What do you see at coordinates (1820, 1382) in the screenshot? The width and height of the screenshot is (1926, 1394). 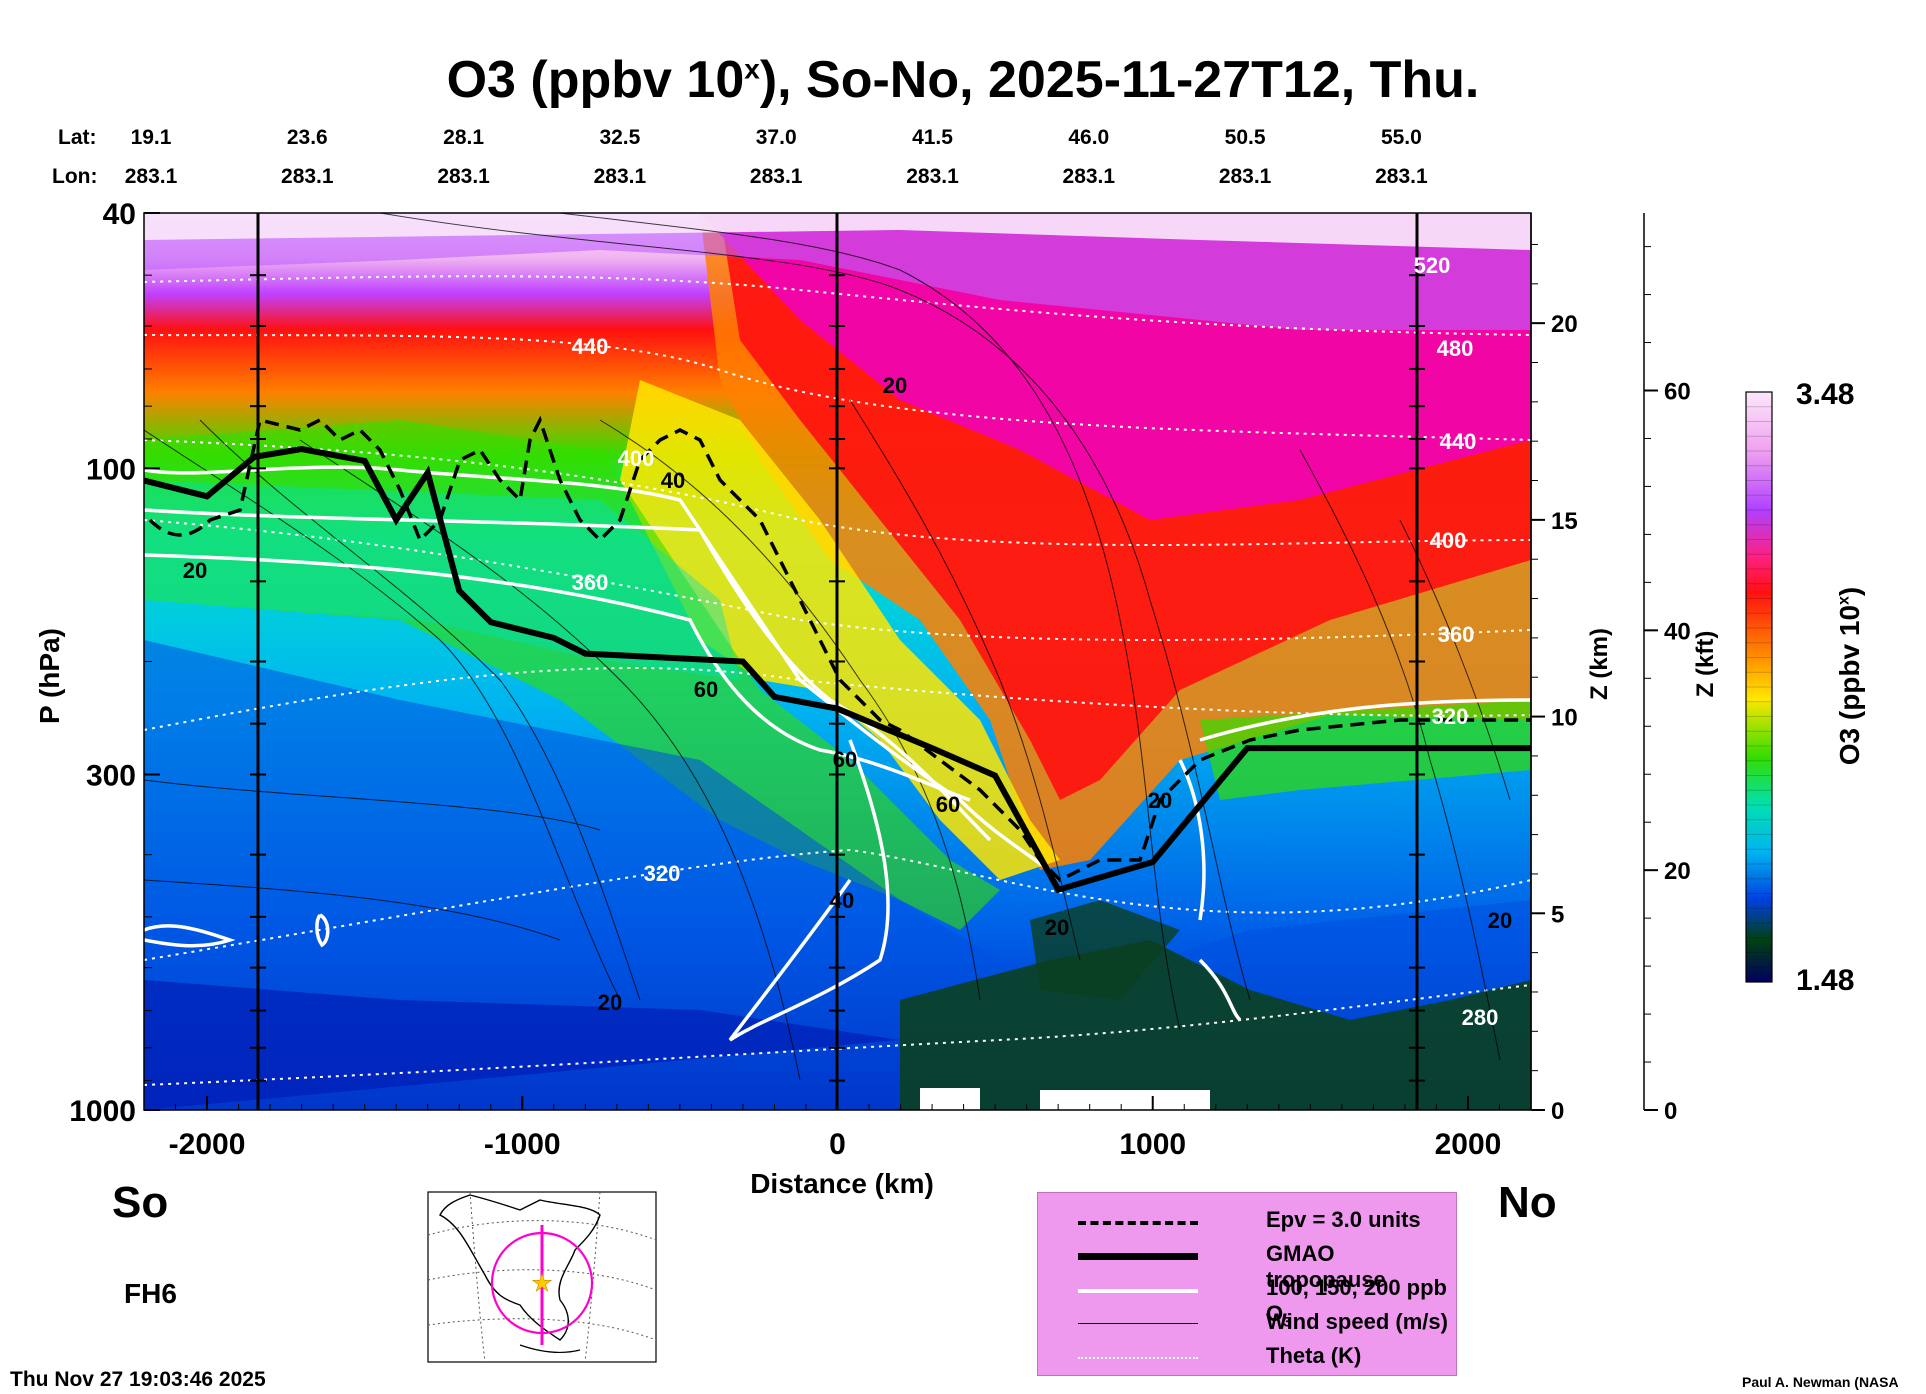 I see `credit: Paul A. Newman (NASA` at bounding box center [1820, 1382].